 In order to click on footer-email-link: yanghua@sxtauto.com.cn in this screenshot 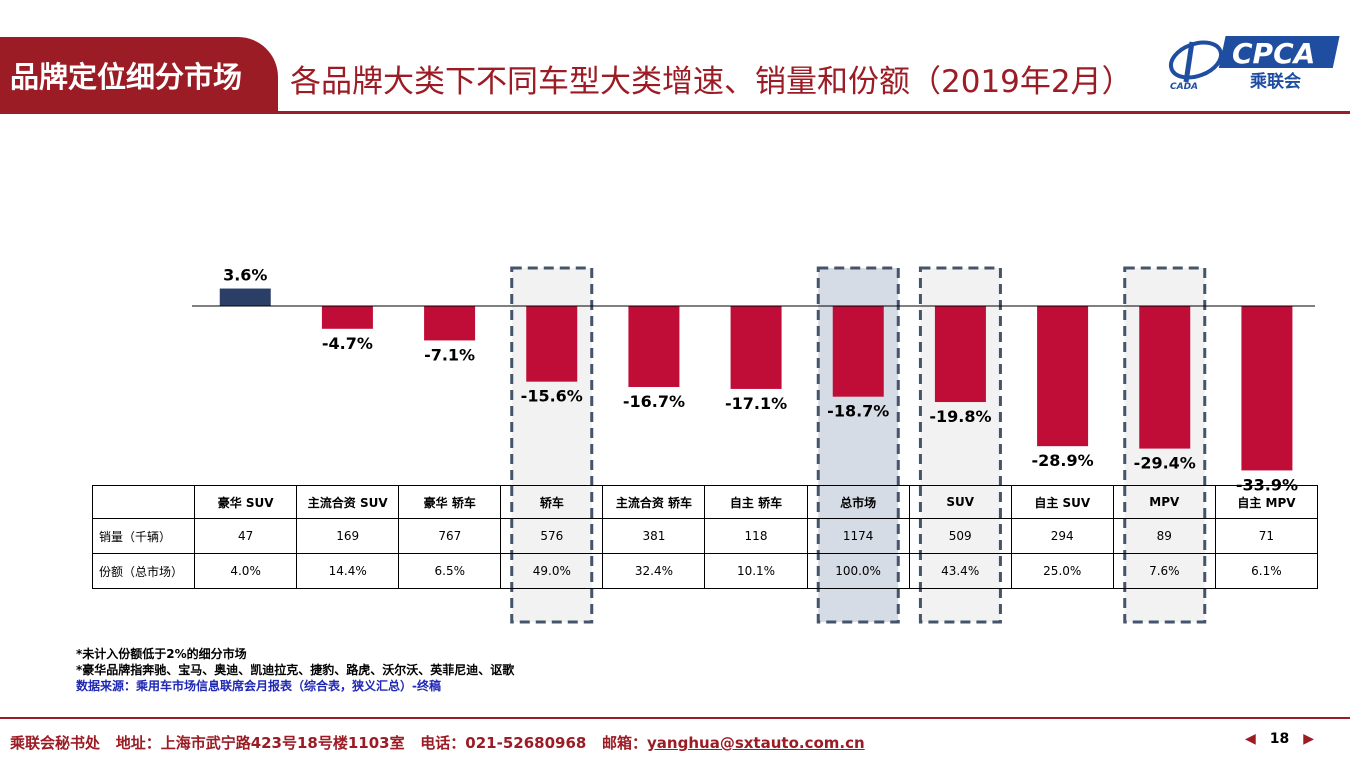, I will do `click(756, 743)`.